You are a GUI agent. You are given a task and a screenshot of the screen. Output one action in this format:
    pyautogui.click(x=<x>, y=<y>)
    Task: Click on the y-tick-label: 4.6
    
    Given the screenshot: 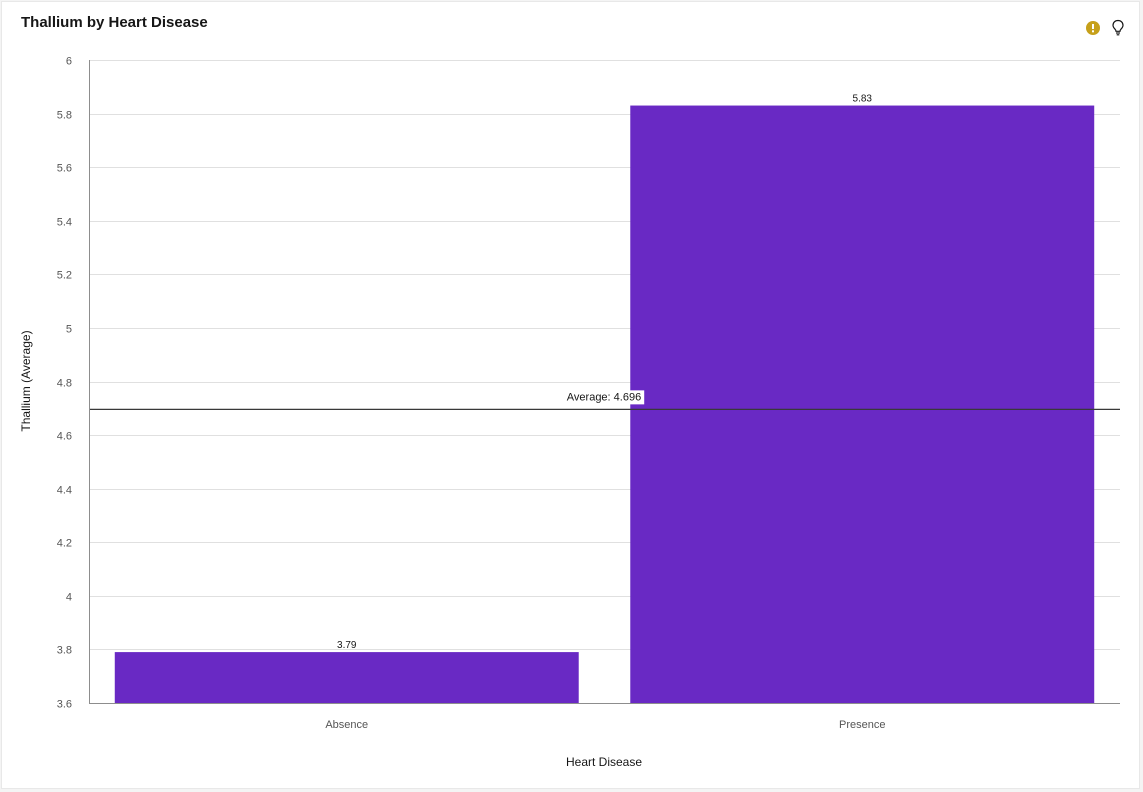 What is the action you would take?
    pyautogui.click(x=64, y=437)
    